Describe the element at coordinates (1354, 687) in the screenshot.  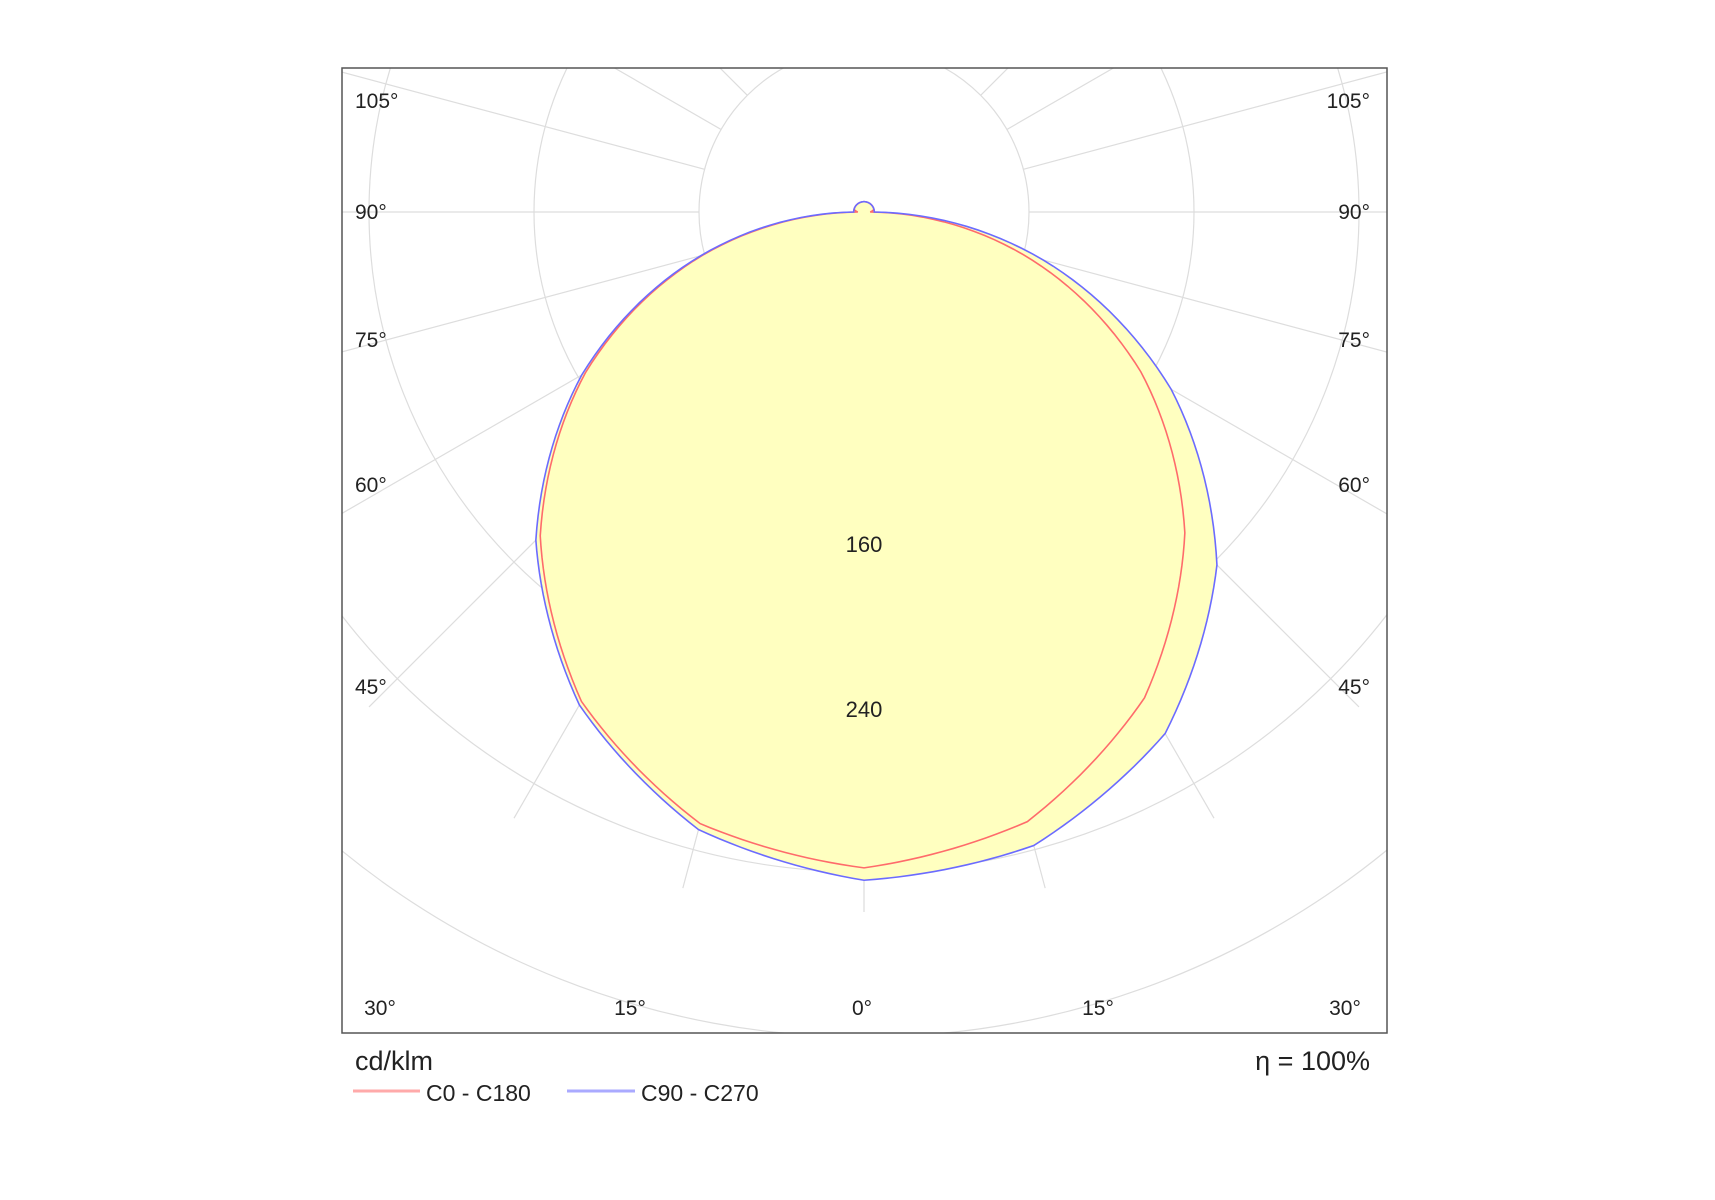
I see `angle-label-right: 45°` at that location.